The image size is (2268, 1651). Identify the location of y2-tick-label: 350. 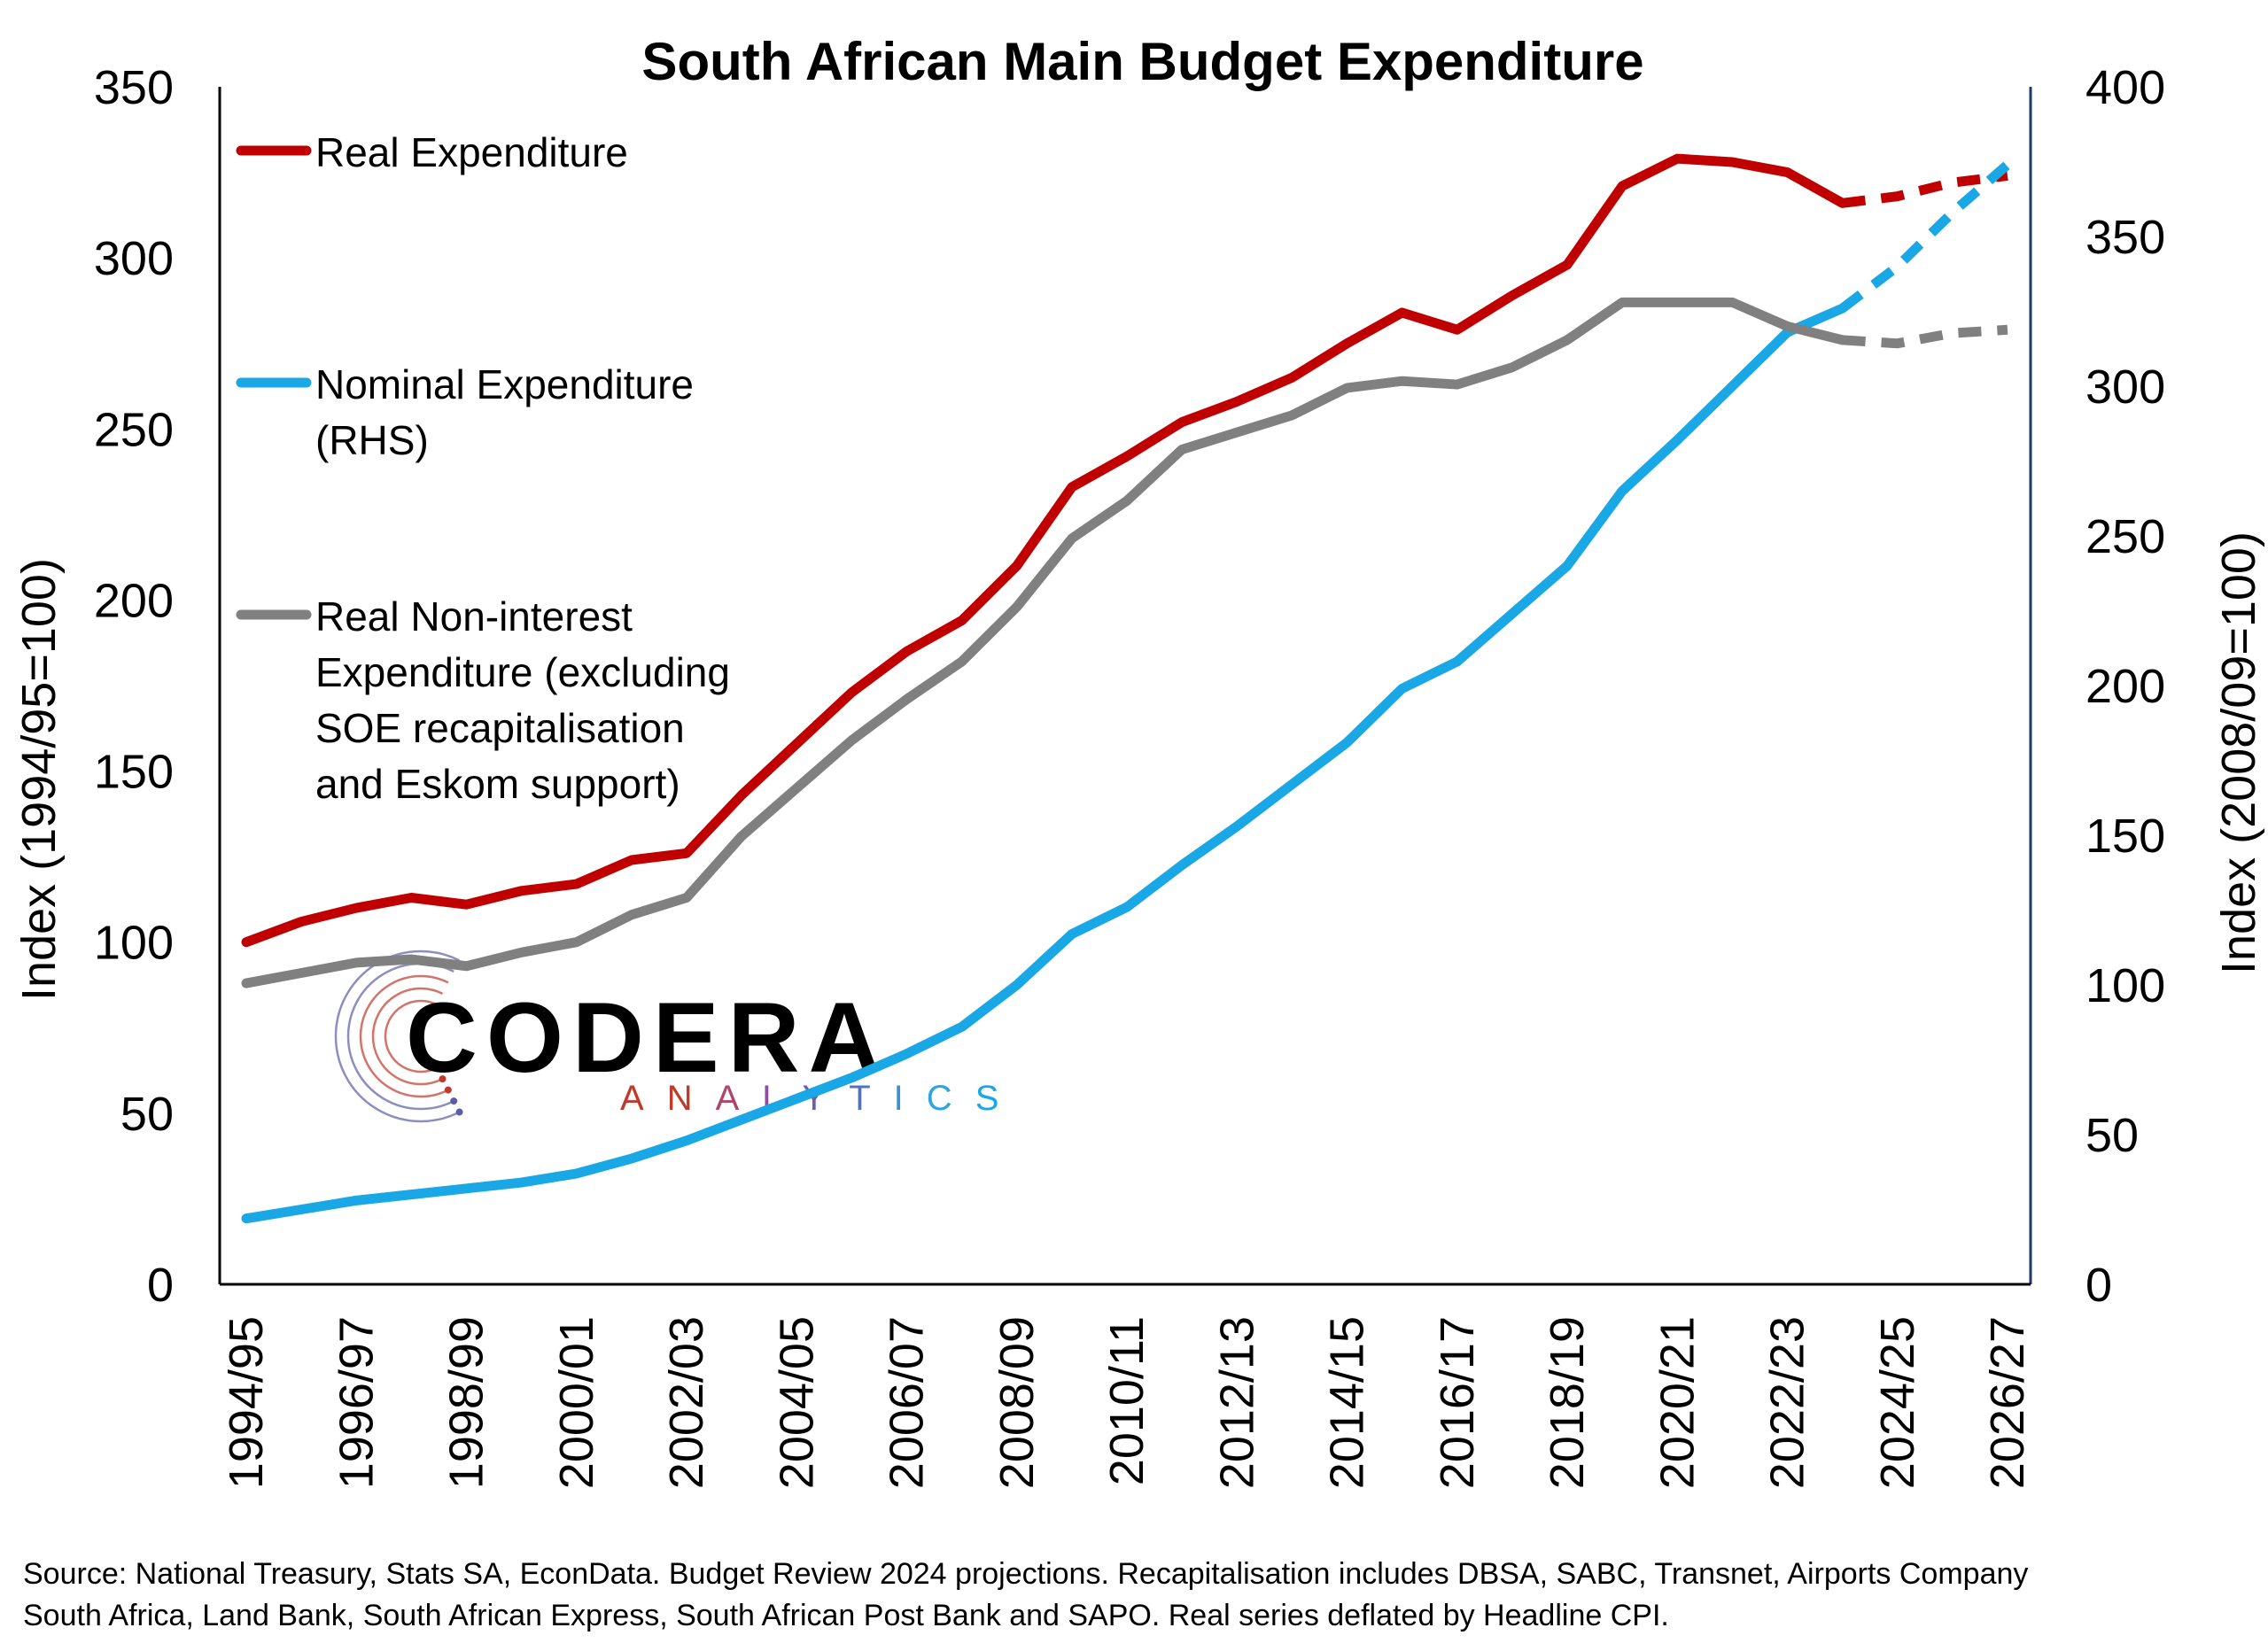
(2125, 237).